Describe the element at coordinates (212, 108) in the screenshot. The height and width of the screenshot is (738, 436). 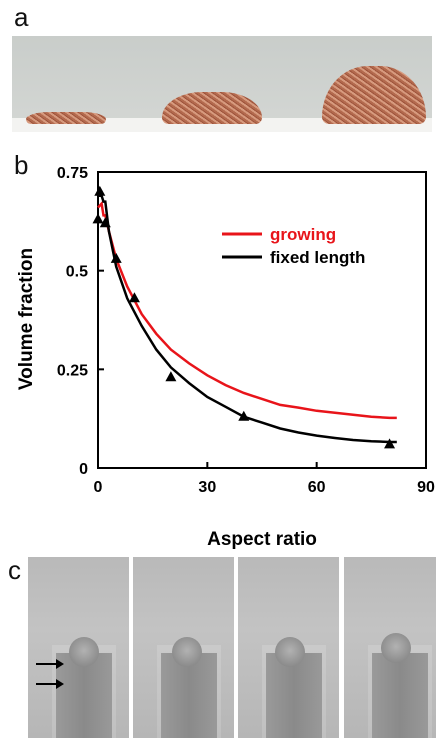
I see `wire-pile-medium` at that location.